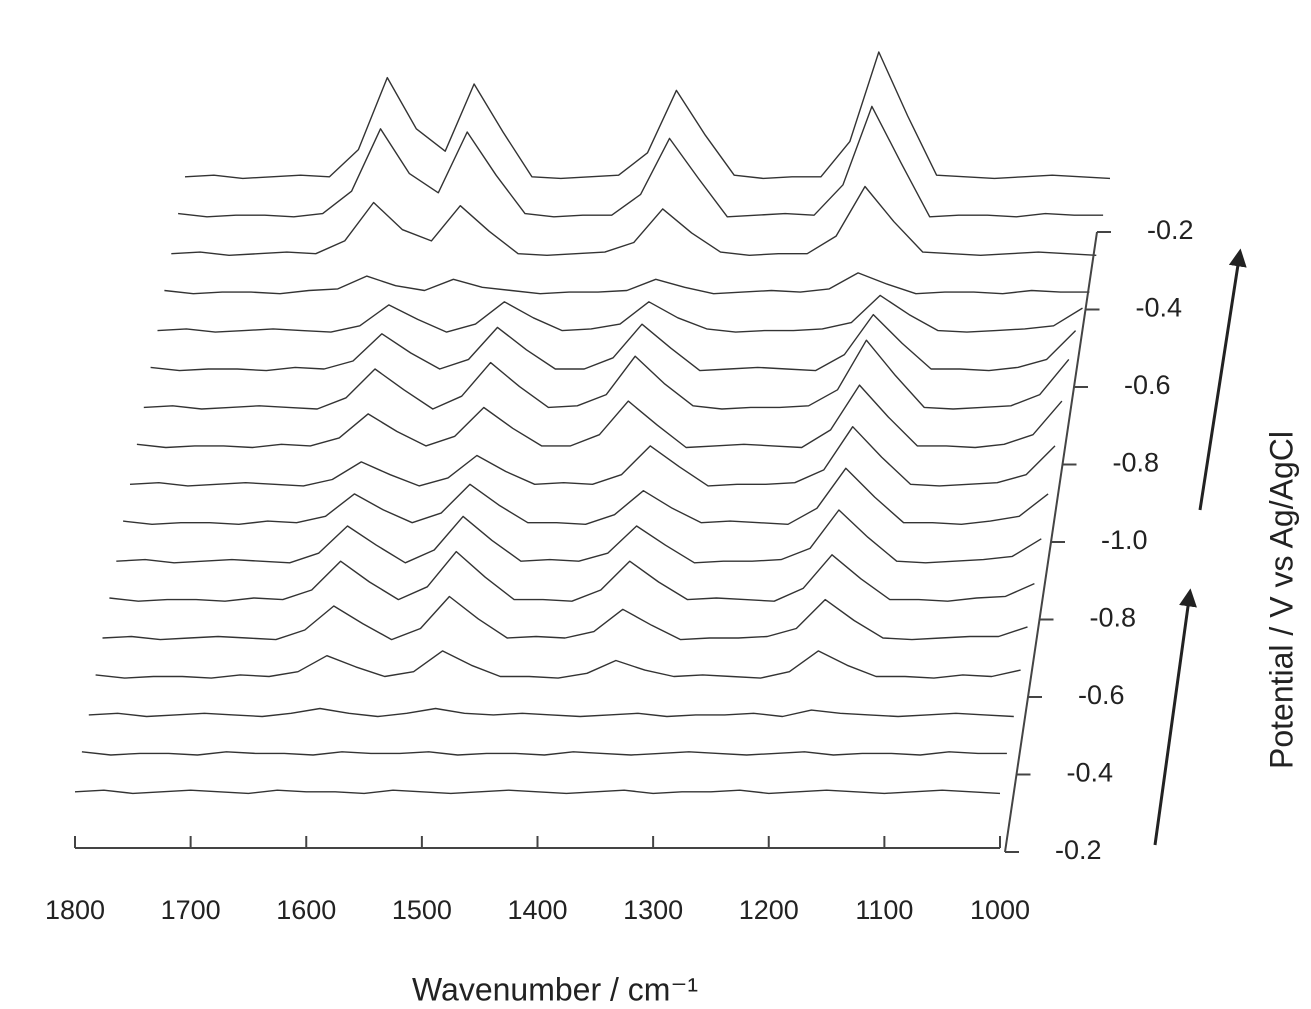 Image resolution: width=1311 pixels, height=1009 pixels. What do you see at coordinates (769, 910) in the screenshot?
I see `x-tick-label: 1200` at bounding box center [769, 910].